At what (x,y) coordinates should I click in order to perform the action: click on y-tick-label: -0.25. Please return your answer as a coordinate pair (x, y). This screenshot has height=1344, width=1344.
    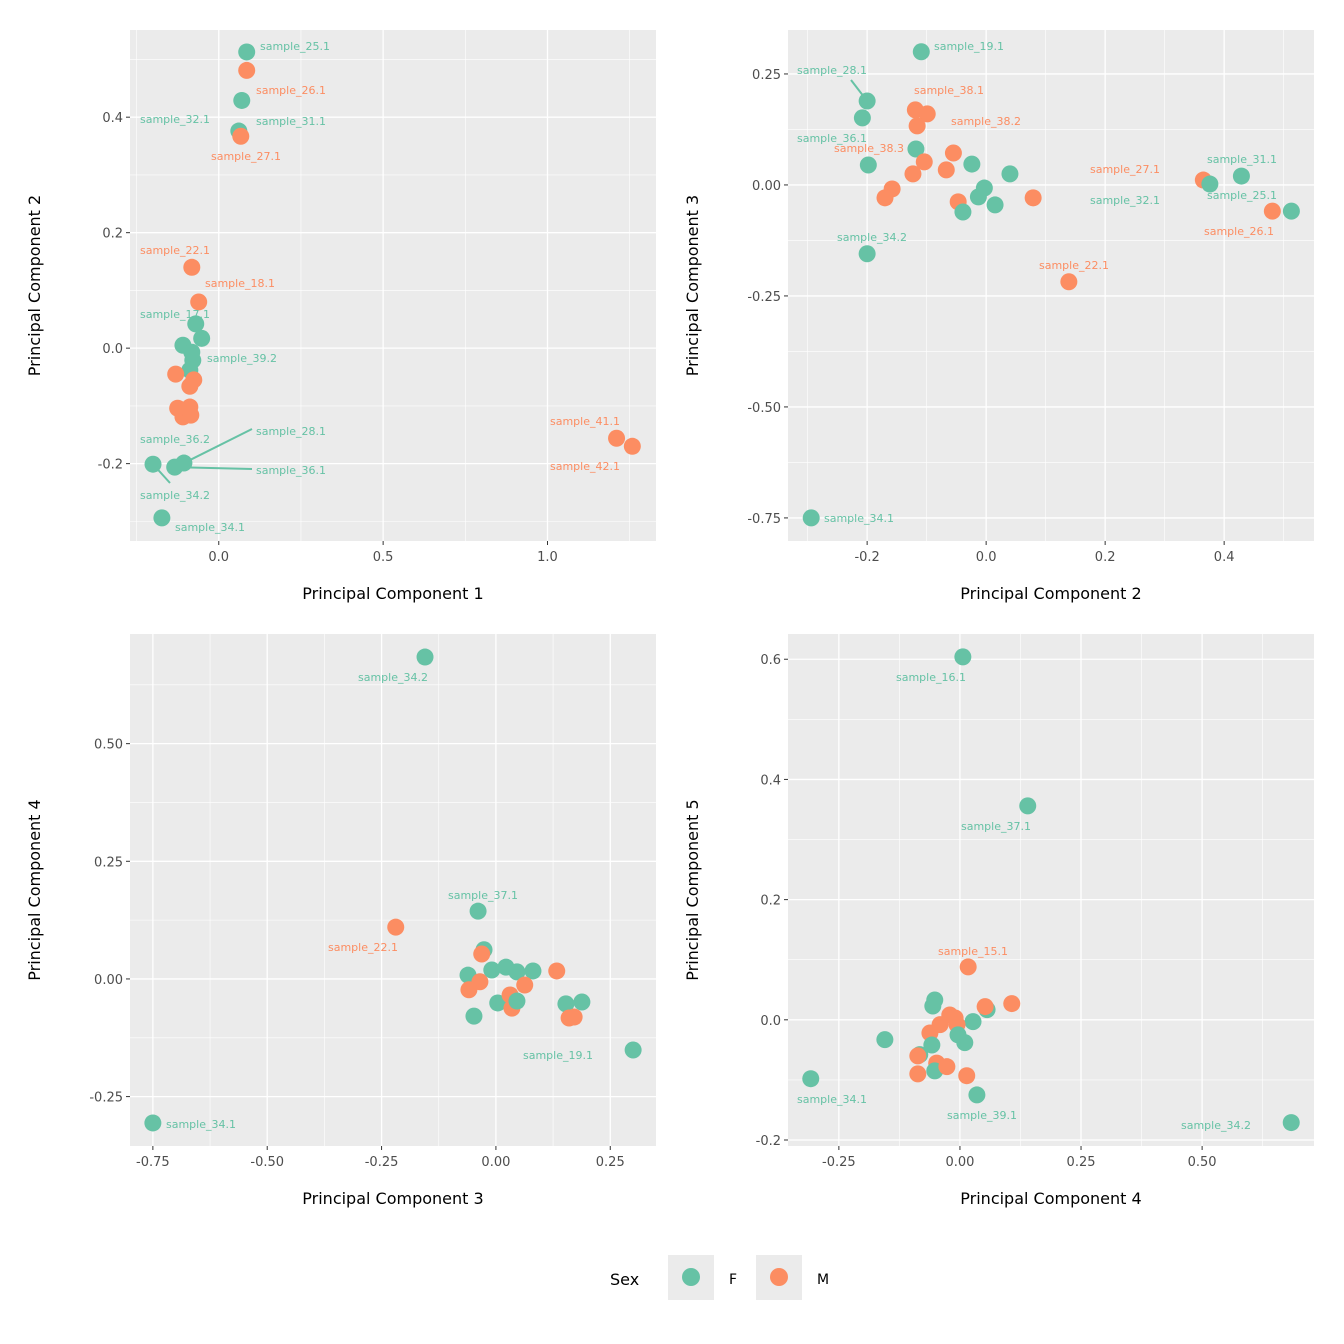
    Looking at the image, I should click on (106, 1098).